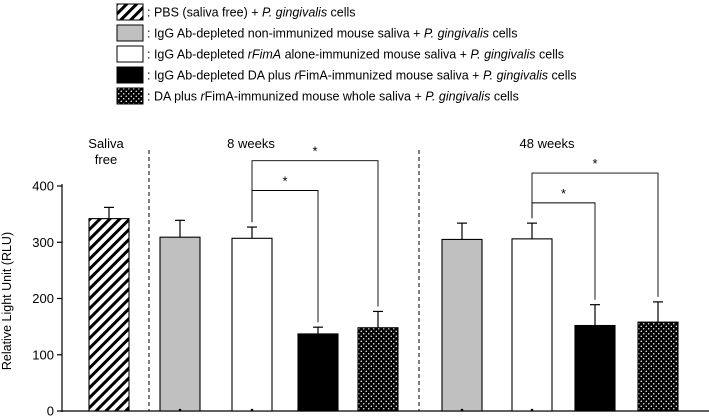 This screenshot has width=709, height=418. I want to click on legend-label-part: : DA plus, so click(174, 97).